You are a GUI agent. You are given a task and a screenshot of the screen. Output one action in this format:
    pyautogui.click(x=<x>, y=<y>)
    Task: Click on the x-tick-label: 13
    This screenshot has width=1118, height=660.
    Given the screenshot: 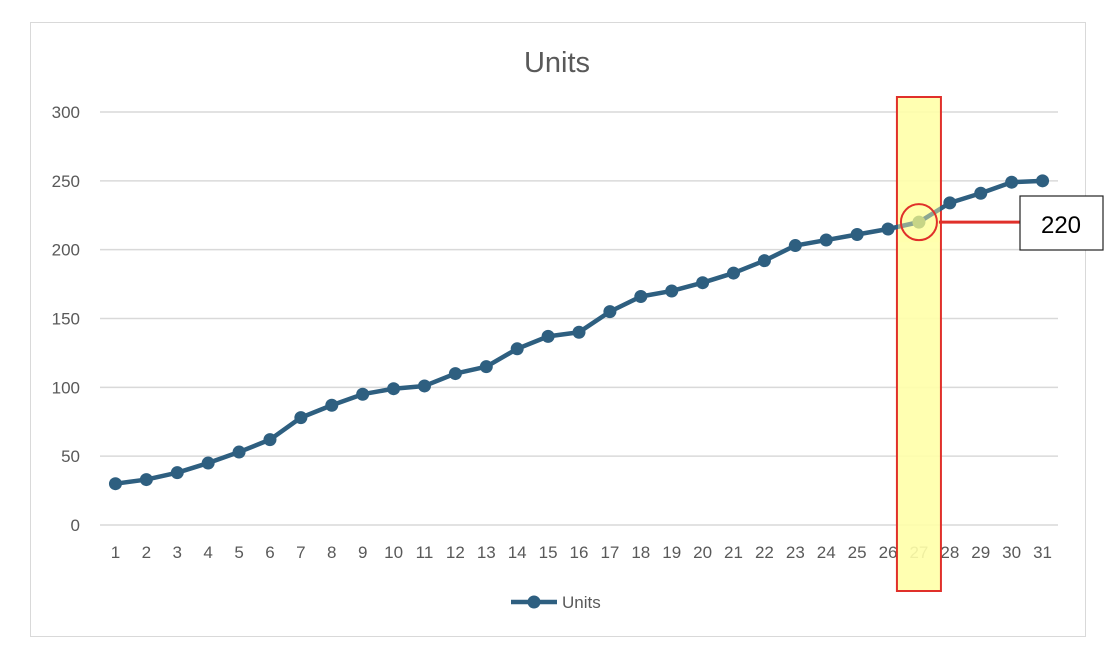 What is the action you would take?
    pyautogui.click(x=486, y=552)
    